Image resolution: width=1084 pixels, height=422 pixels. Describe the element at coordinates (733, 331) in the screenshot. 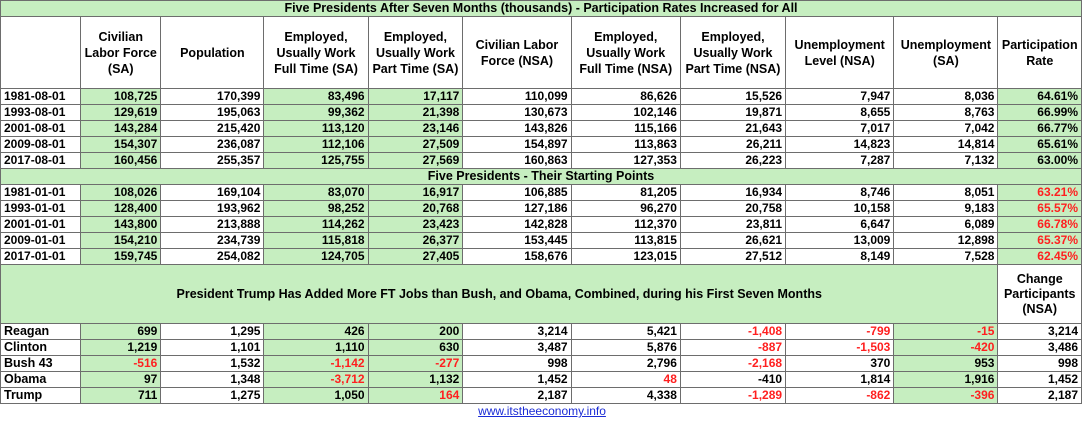

I see `table-cell: -1,408` at that location.